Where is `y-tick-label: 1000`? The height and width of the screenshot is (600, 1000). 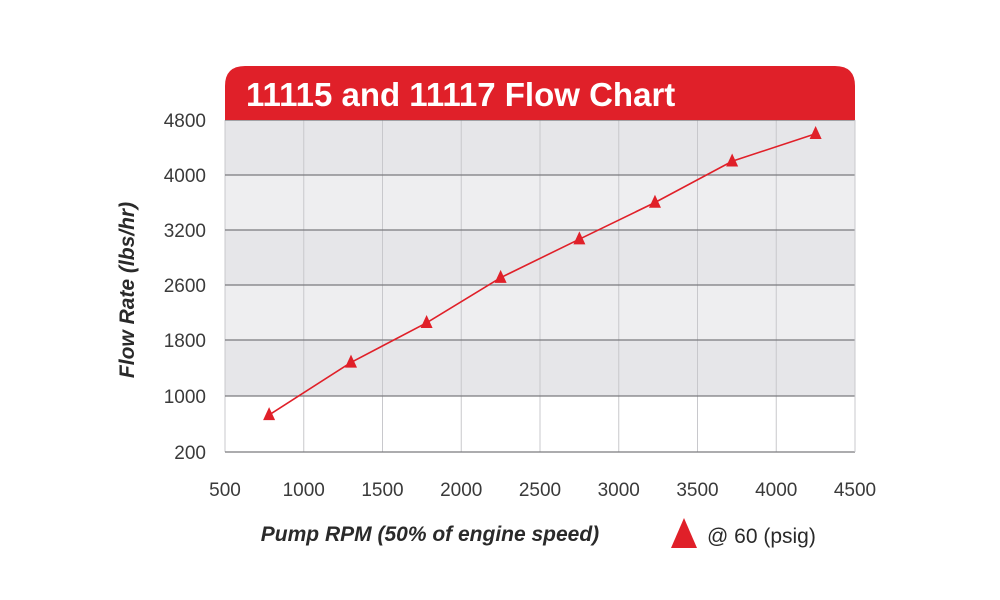
y-tick-label: 1000 is located at coordinates (185, 397).